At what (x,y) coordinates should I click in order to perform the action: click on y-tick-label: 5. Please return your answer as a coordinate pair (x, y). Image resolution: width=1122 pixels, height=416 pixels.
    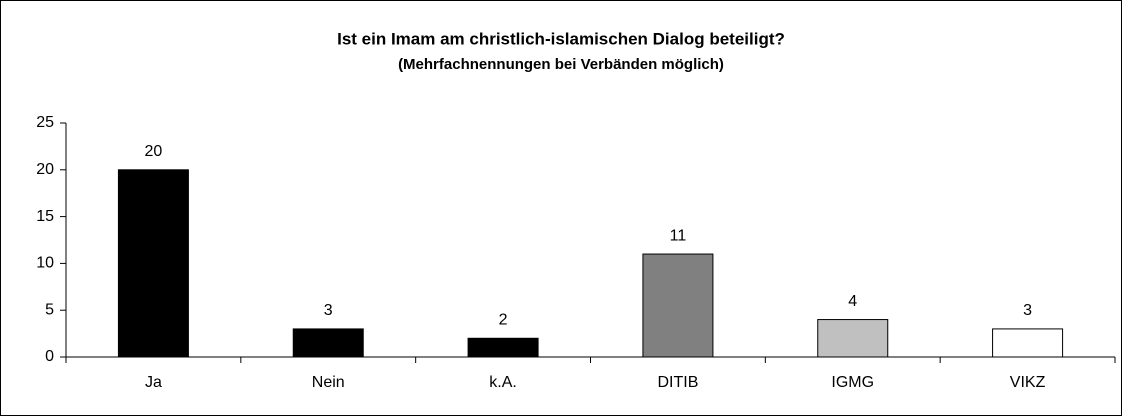
    Looking at the image, I should click on (49, 309).